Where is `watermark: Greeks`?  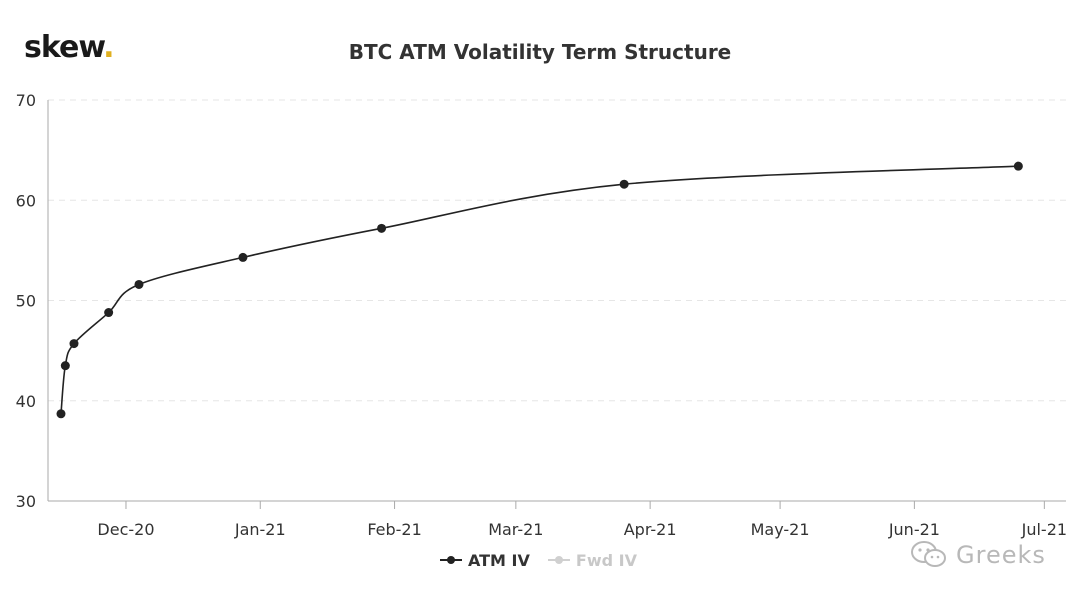
watermark: Greeks is located at coordinates (978, 555).